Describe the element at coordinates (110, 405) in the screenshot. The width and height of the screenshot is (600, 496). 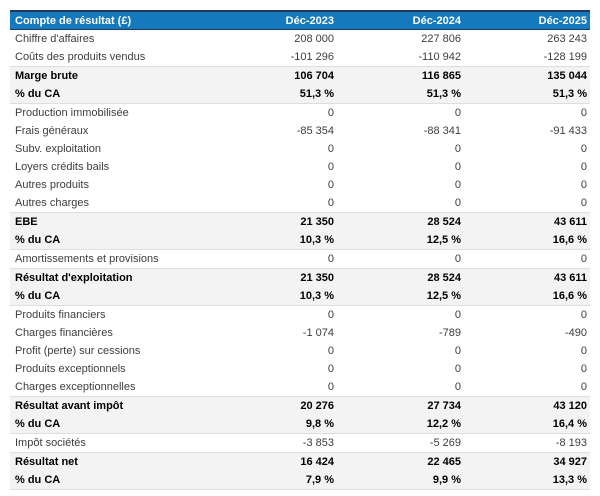
I see `row-label: Résultat avant impôt` at that location.